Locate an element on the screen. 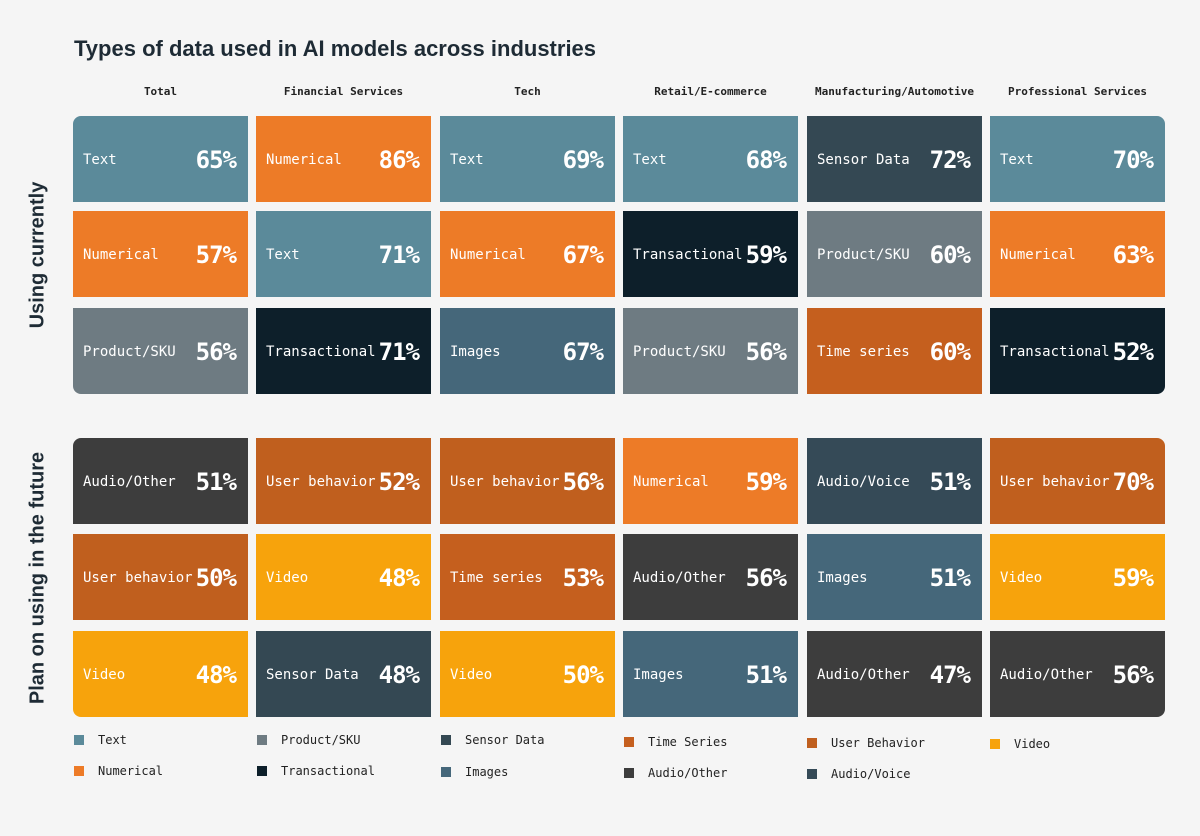 The image size is (1200, 836). data-cell: Audio/Other 47% is located at coordinates (894, 674).